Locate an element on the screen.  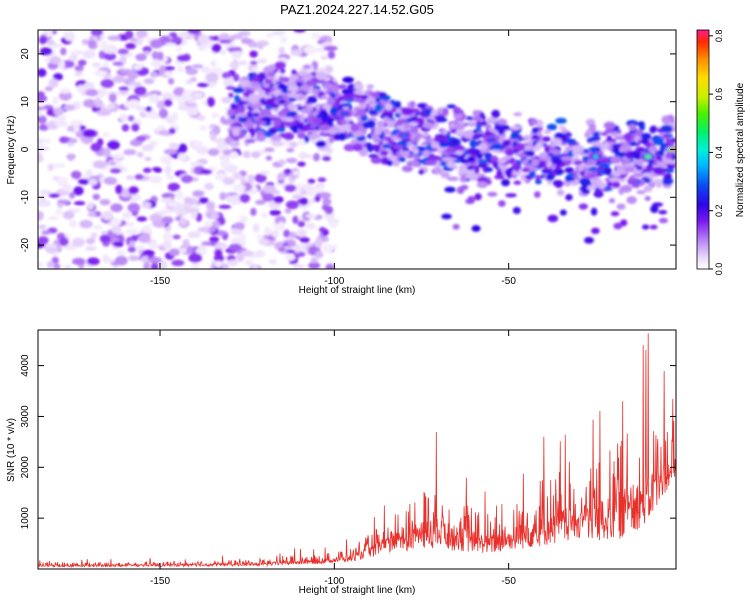
colorbar-ticks: 0.0 0.2 0.4 0.6 0.8 is located at coordinates (716, 153).